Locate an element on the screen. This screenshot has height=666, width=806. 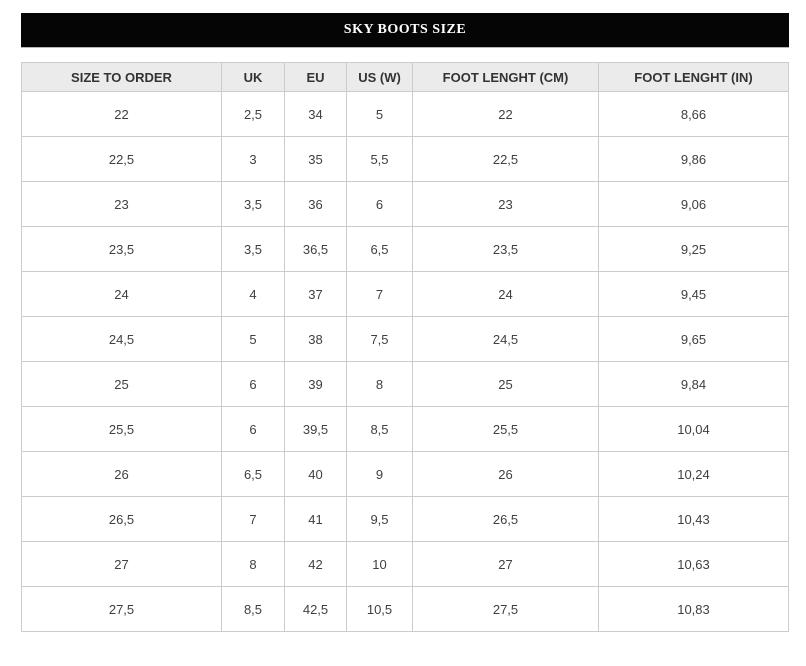
table-cell: 42 is located at coordinates (315, 564).